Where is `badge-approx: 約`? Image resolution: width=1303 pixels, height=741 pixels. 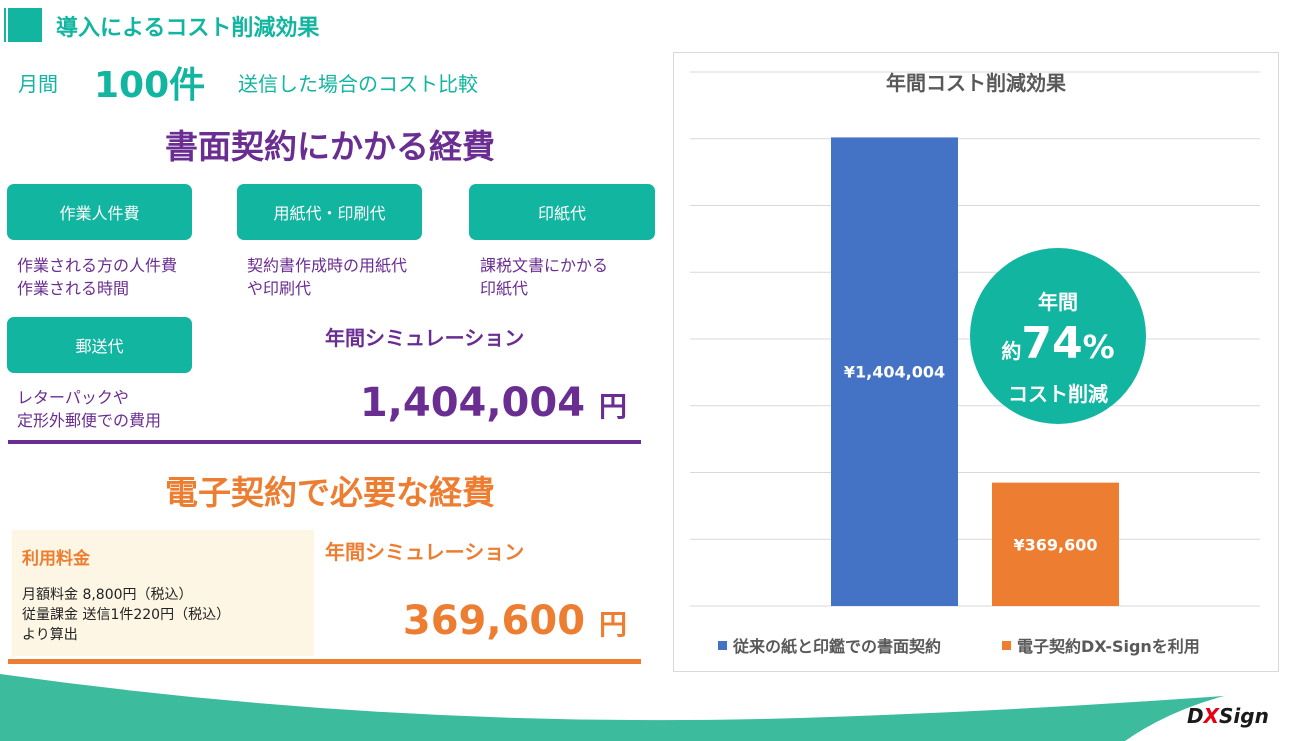
badge-approx: 約 is located at coordinates (1011, 351).